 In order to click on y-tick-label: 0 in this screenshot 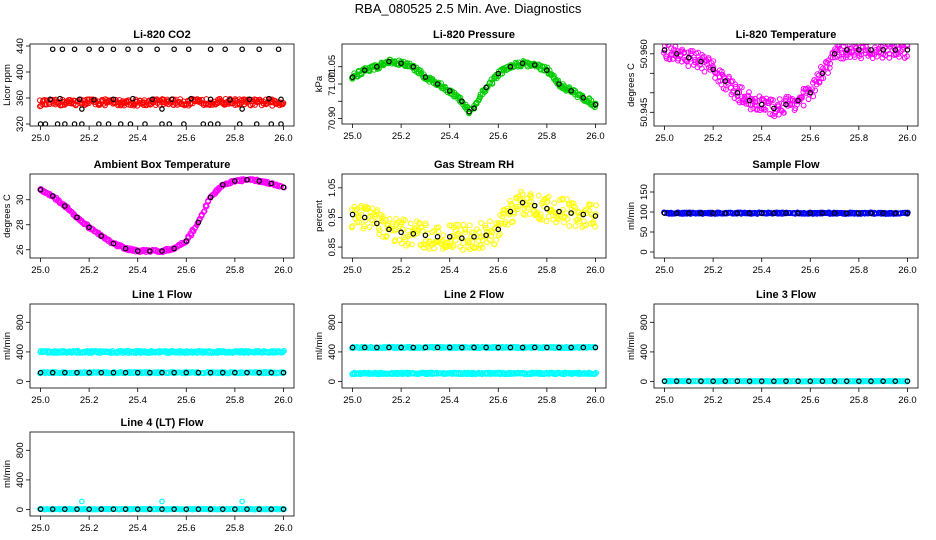, I will do `click(20, 509)`.